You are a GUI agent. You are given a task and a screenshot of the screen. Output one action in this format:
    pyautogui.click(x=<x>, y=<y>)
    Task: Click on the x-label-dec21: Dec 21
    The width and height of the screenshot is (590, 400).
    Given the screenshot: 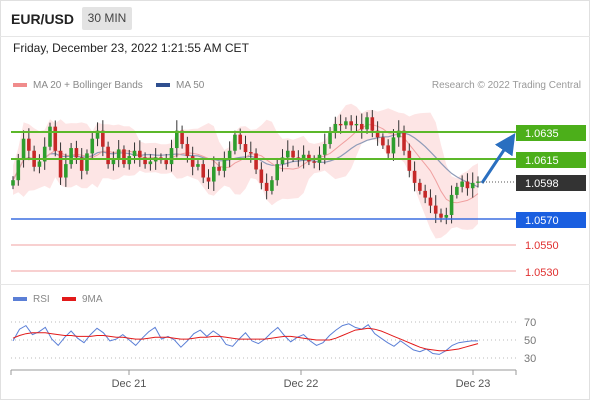 What is the action you would take?
    pyautogui.click(x=129, y=384)
    